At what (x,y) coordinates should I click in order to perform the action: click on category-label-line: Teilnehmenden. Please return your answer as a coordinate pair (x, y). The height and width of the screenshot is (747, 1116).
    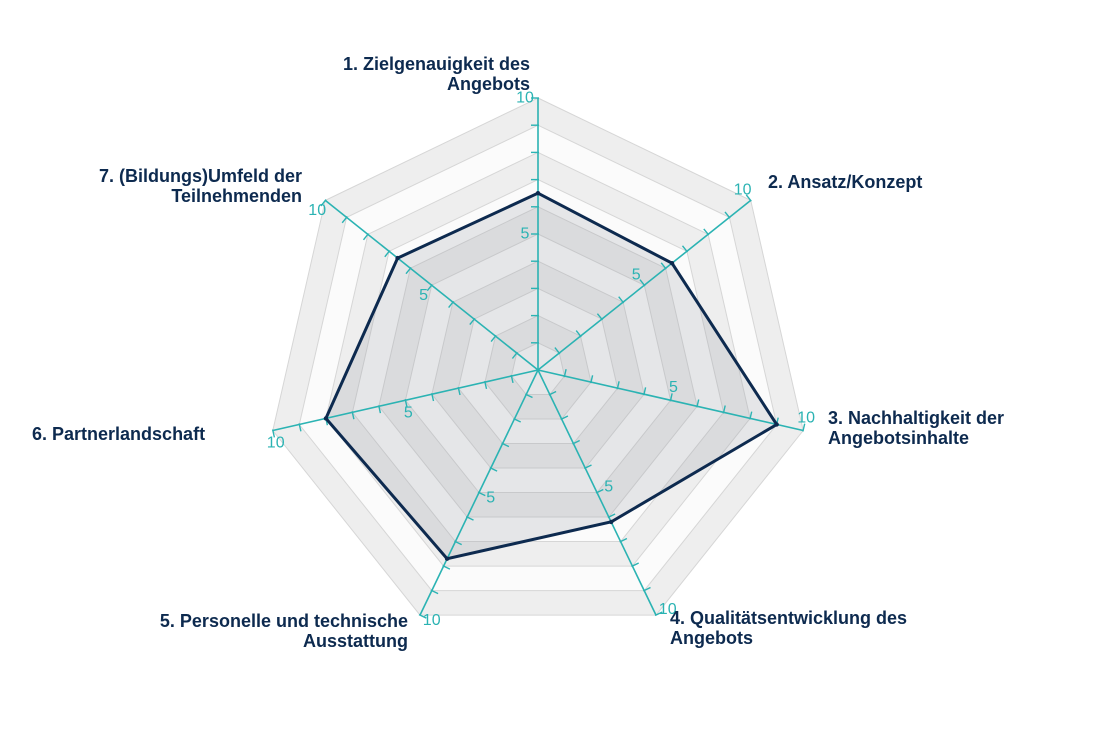
    Looking at the image, I should click on (236, 196).